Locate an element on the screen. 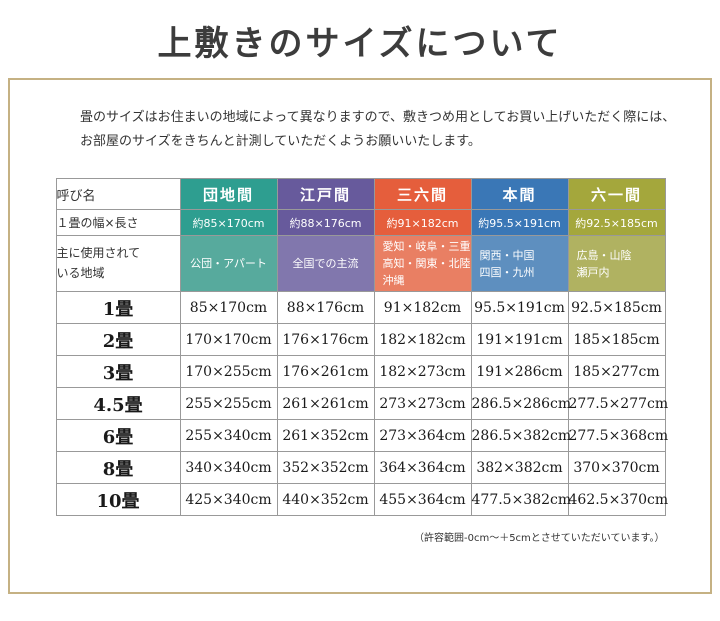 This screenshot has width=720, height=621. size-value-cell: 352×352cm is located at coordinates (325, 468).